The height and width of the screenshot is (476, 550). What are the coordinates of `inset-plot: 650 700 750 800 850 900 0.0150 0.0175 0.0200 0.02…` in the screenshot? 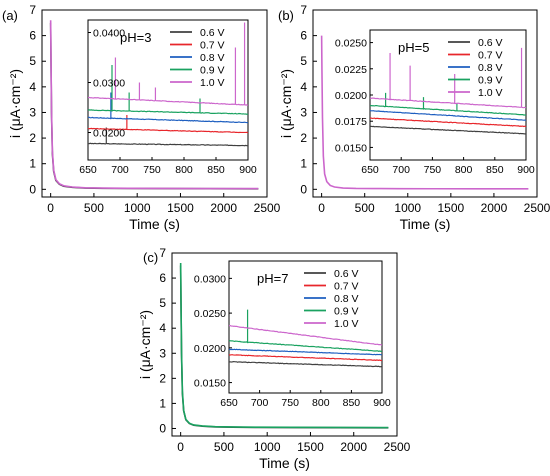 It's located at (435, 102).